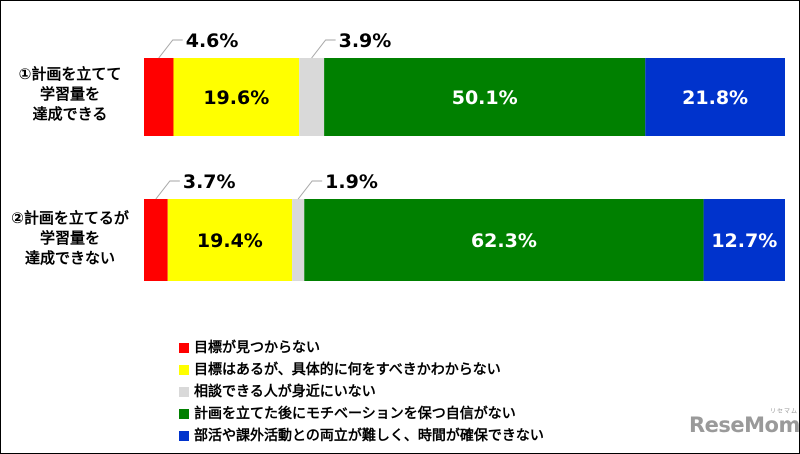 The height and width of the screenshot is (454, 800). What do you see at coordinates (784, 411) in the screenshot?
I see `logo-kana: リセマム` at bounding box center [784, 411].